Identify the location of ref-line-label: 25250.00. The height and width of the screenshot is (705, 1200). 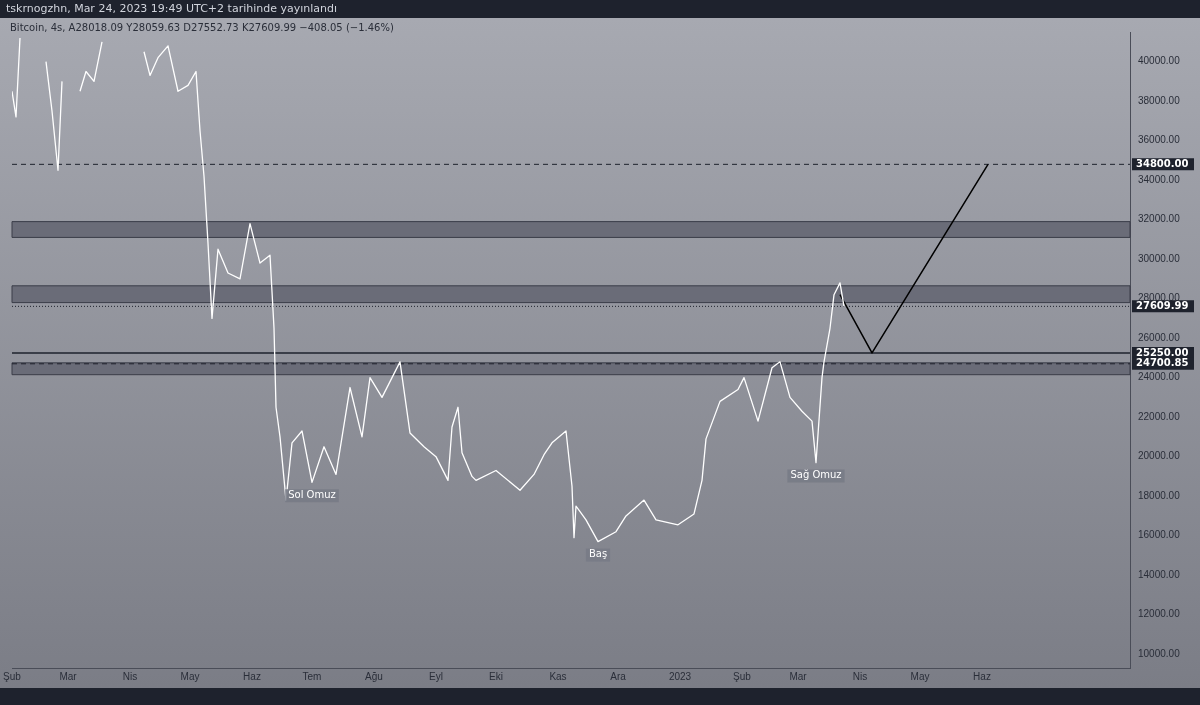
(1162, 352).